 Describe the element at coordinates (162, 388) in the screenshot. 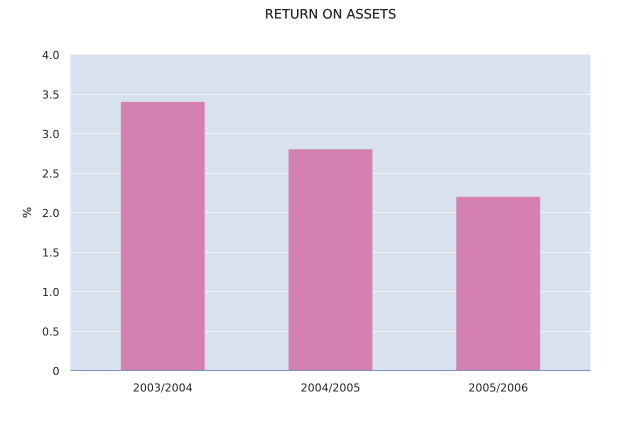

I see `x-tick-label: 2003/2004` at that location.